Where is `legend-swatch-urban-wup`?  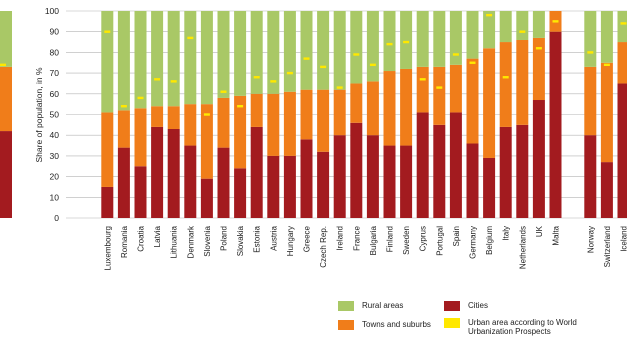
legend-swatch-urban-wup is located at coordinates (452, 323).